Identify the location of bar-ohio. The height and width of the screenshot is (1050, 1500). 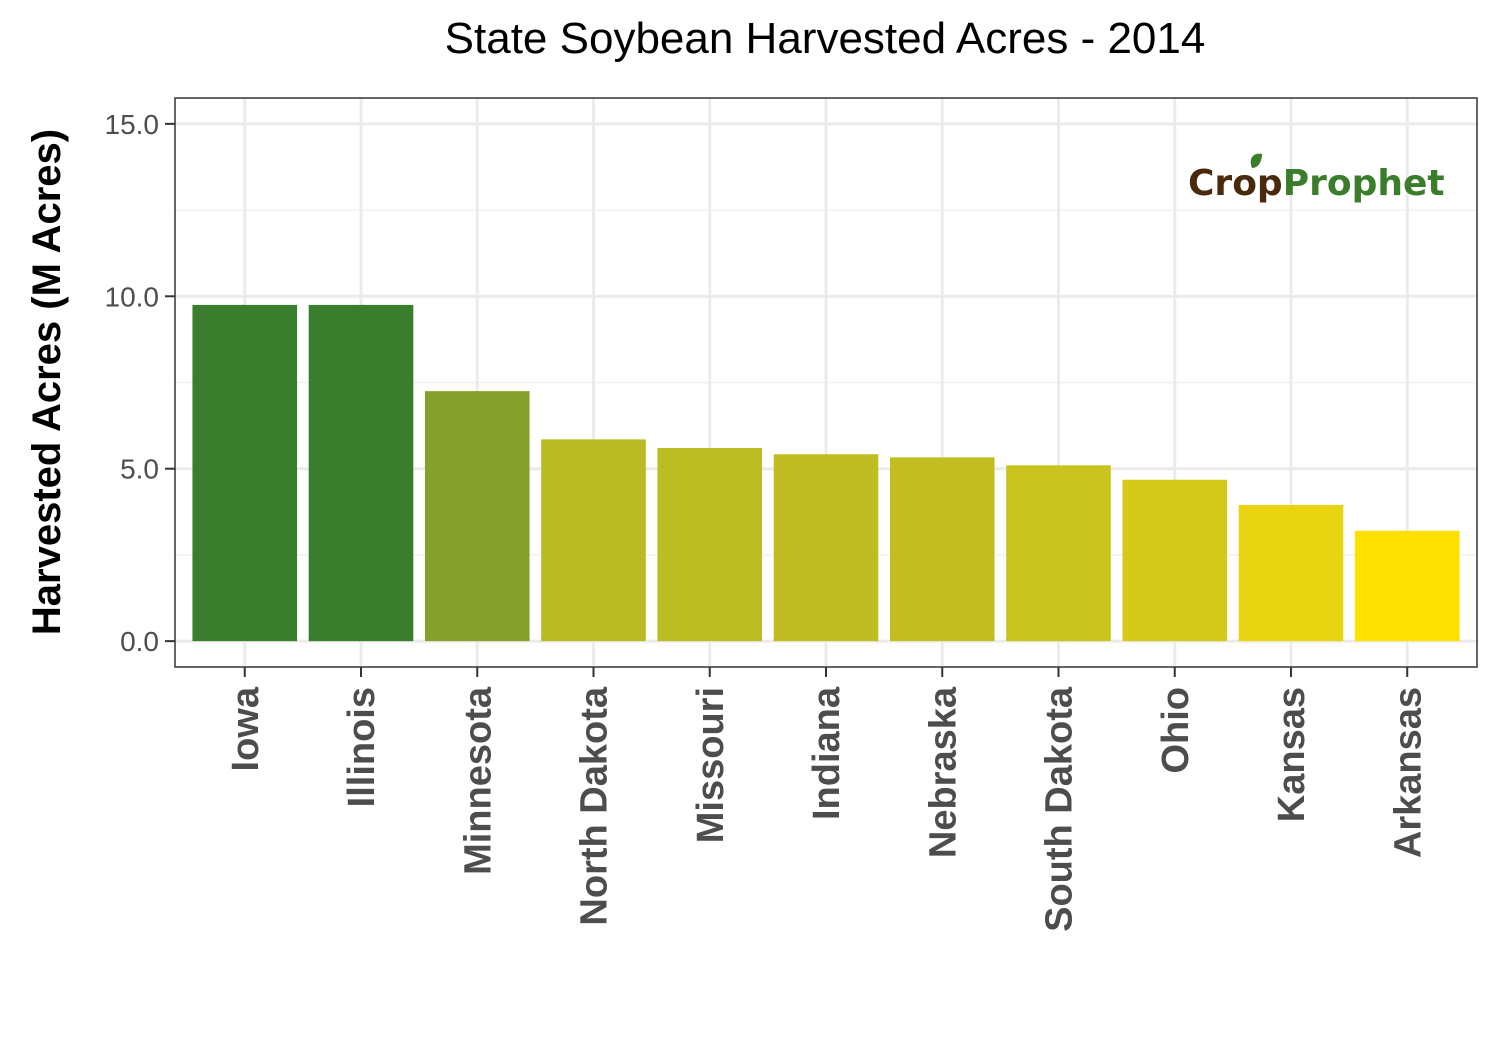
(1175, 560).